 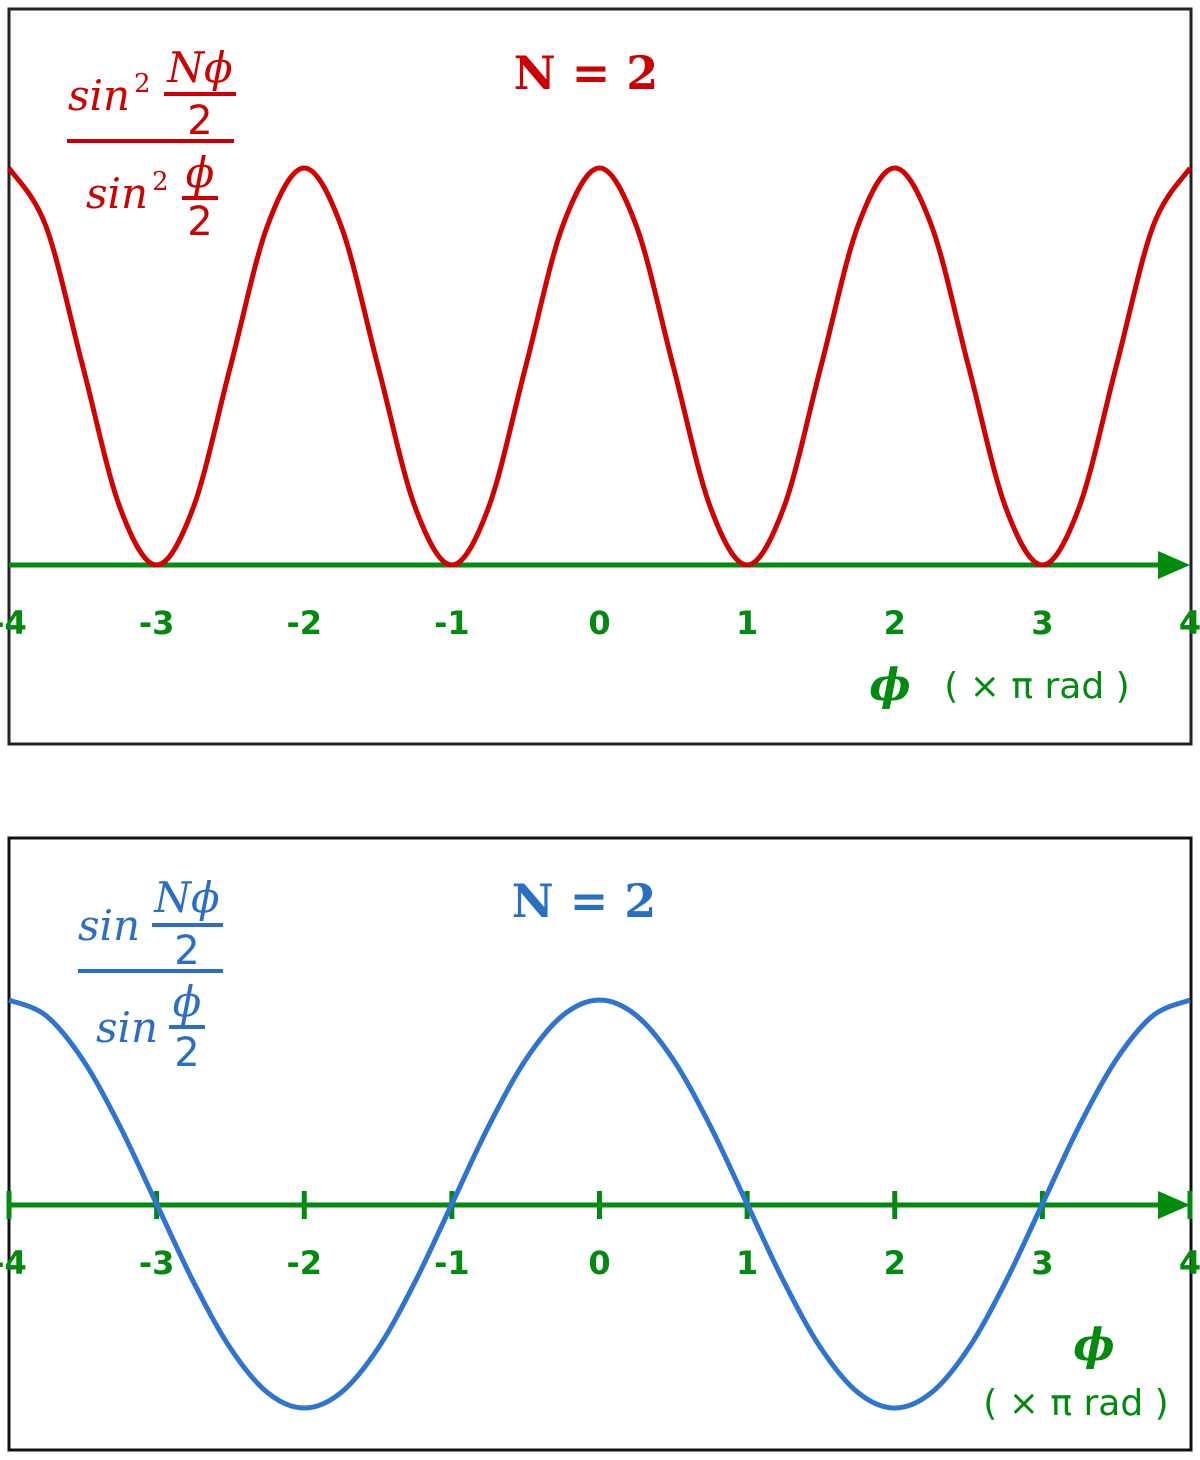 What do you see at coordinates (151, 144) in the screenshot?
I see `formula: sin 2 Nϕ 2 sin 2 ϕ 2` at bounding box center [151, 144].